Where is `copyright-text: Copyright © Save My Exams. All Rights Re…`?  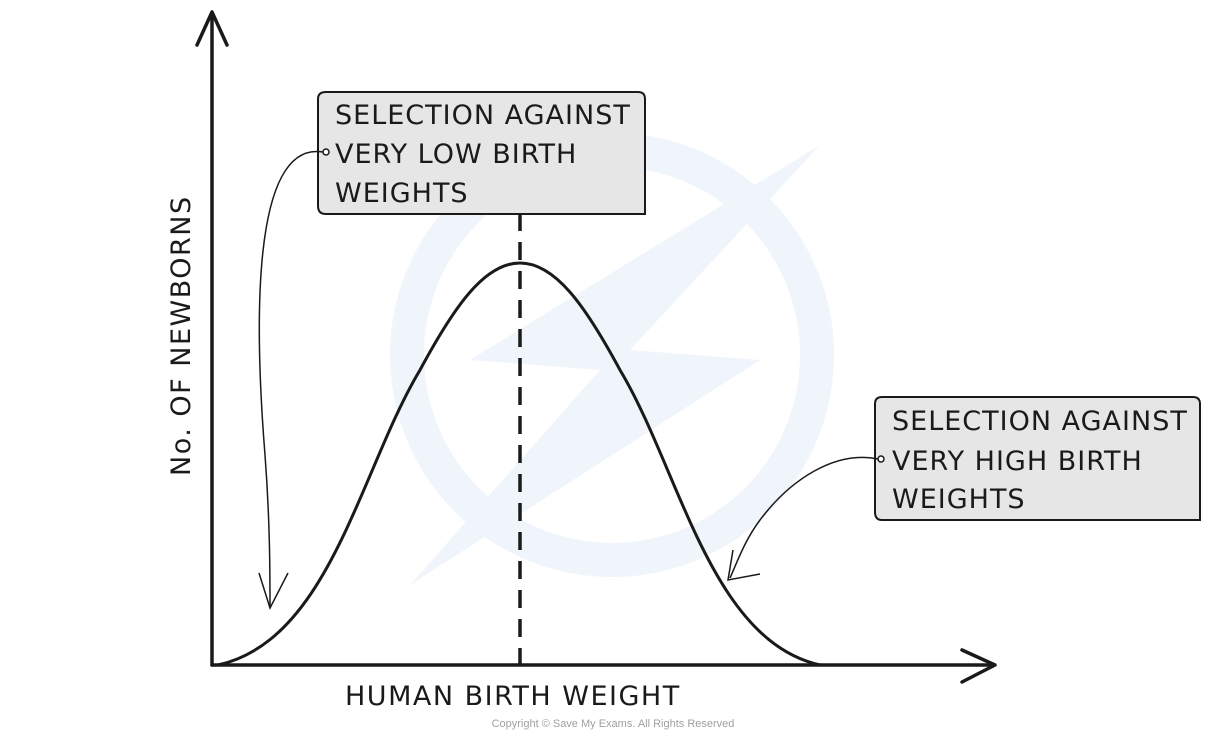 copyright-text: Copyright © Save My Exams. All Rights Re… is located at coordinates (613, 724).